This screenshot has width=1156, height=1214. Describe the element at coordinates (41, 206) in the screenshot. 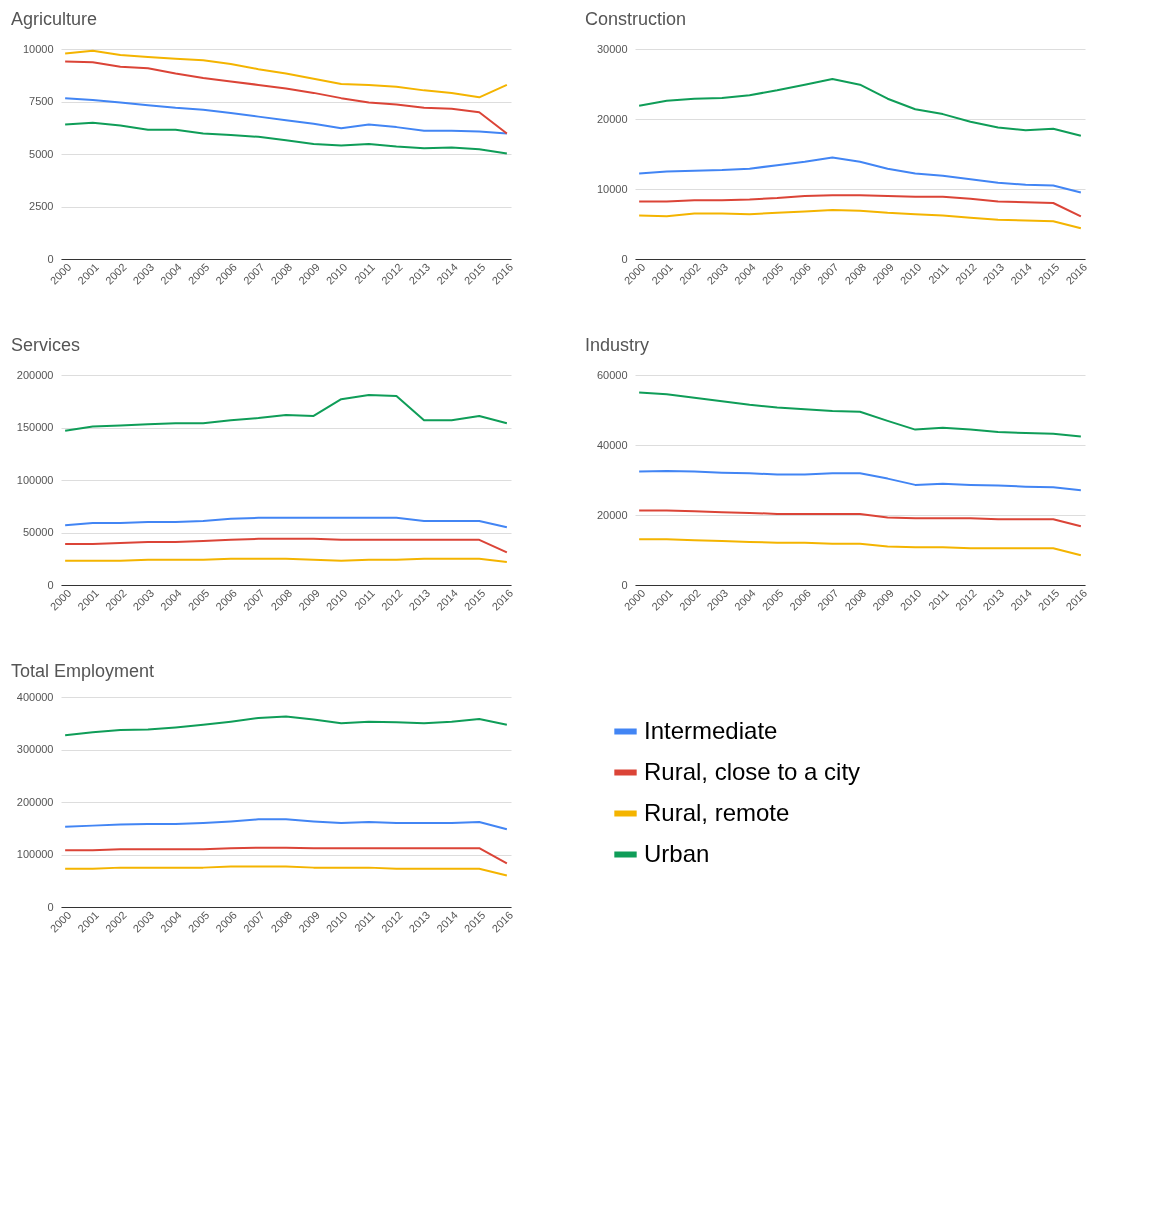

I see `y-tick-label: 2500` at that location.